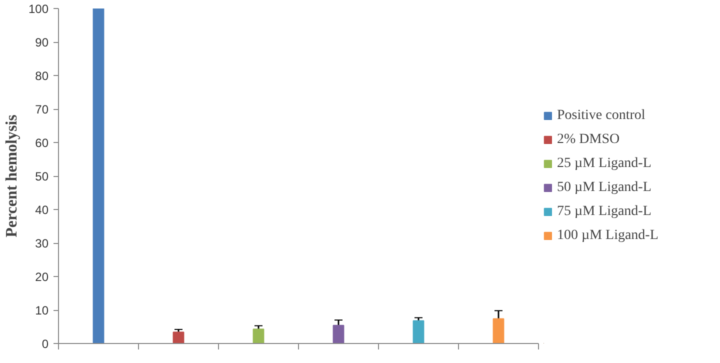 The image size is (720, 363). I want to click on y-tick-label: 90, so click(42, 43).